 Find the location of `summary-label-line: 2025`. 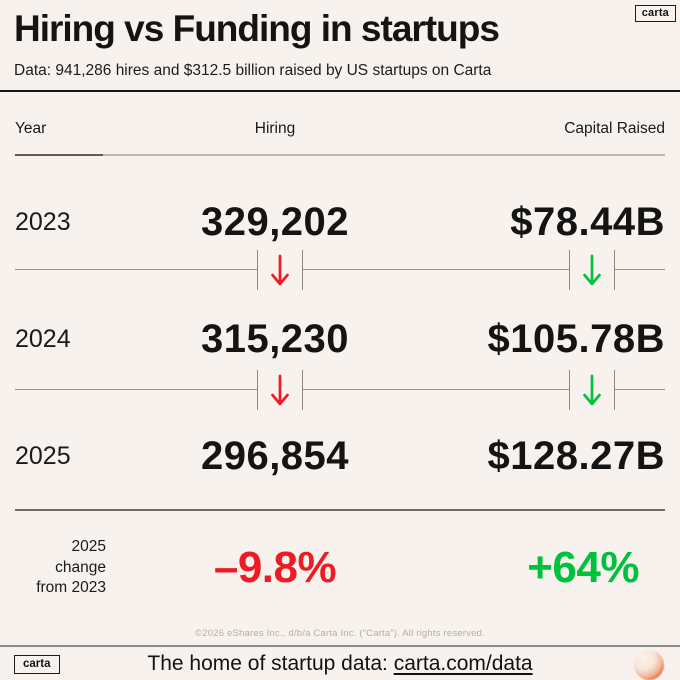

summary-label-line: 2025 is located at coordinates (88, 547).